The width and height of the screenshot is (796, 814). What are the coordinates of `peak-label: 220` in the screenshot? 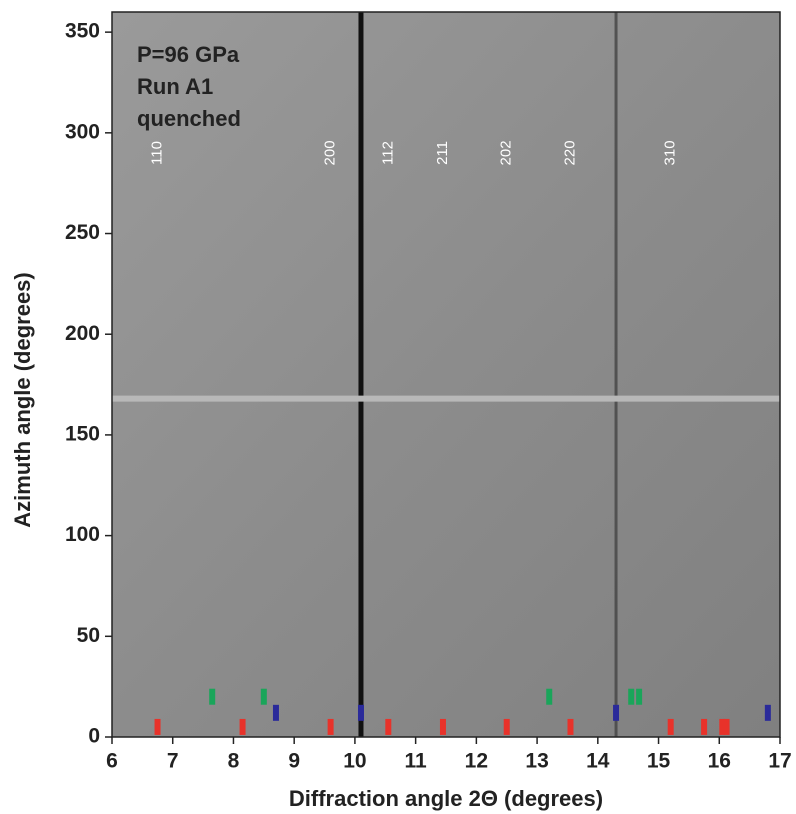 It's located at (569, 152).